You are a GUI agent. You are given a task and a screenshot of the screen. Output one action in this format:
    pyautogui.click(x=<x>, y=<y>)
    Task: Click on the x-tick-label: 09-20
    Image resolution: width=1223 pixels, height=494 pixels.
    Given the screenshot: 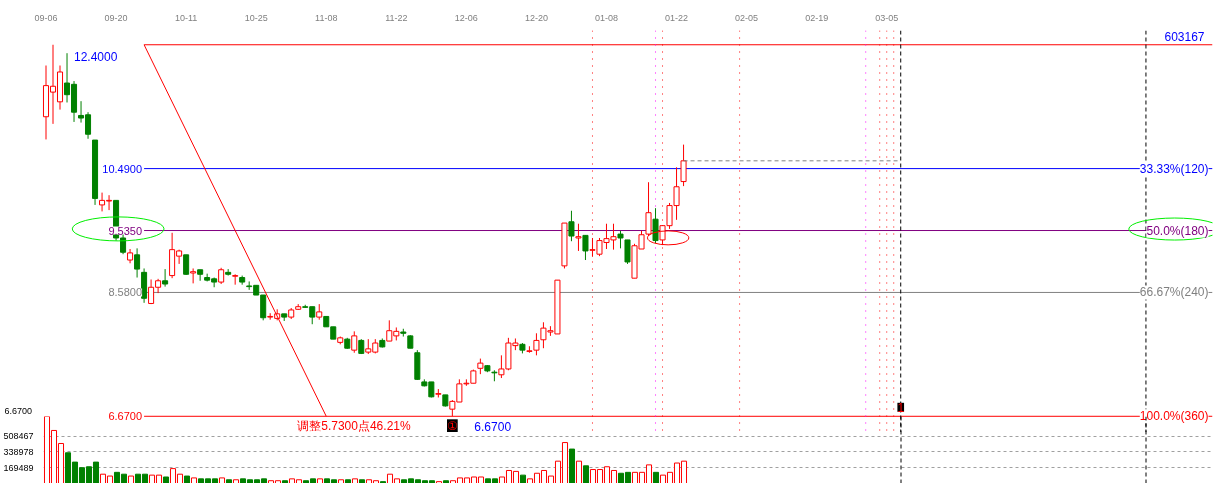 What is the action you would take?
    pyautogui.click(x=116, y=17)
    